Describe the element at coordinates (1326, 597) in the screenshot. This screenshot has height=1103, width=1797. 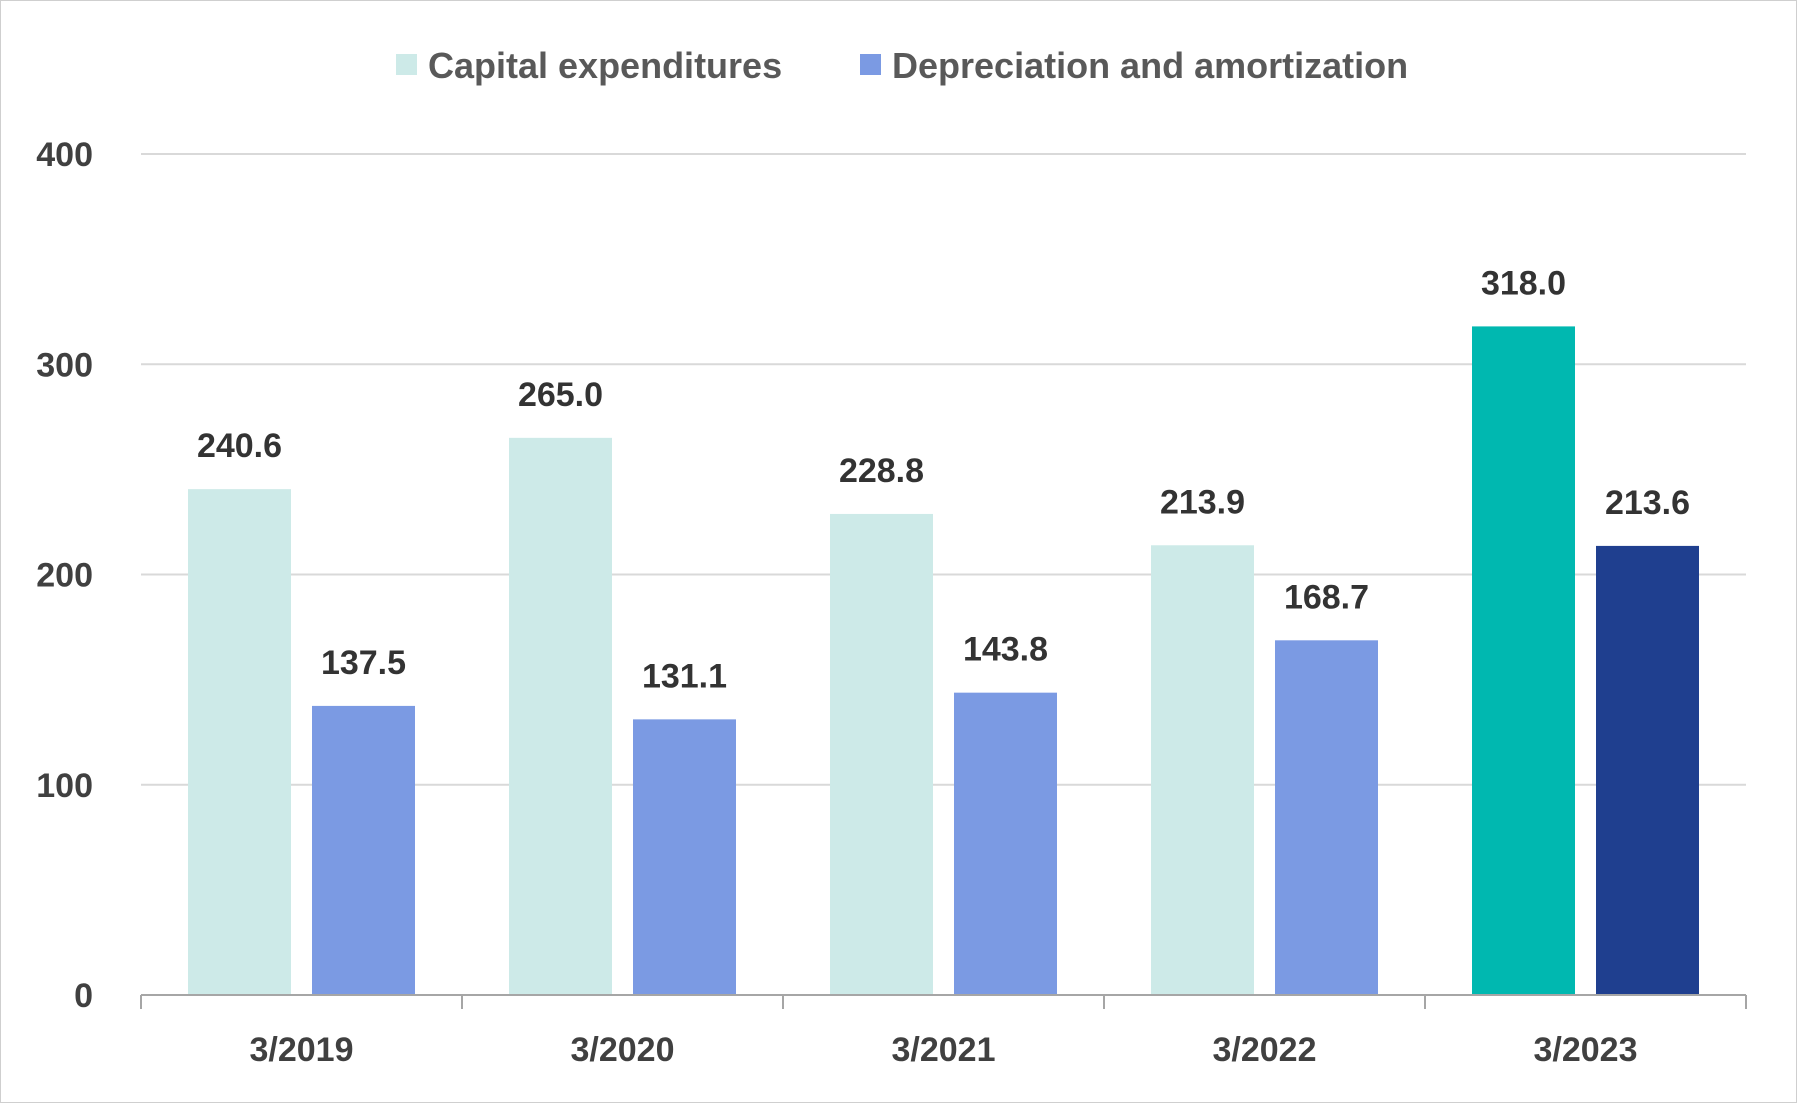
I see `data-label: 168.7` at that location.